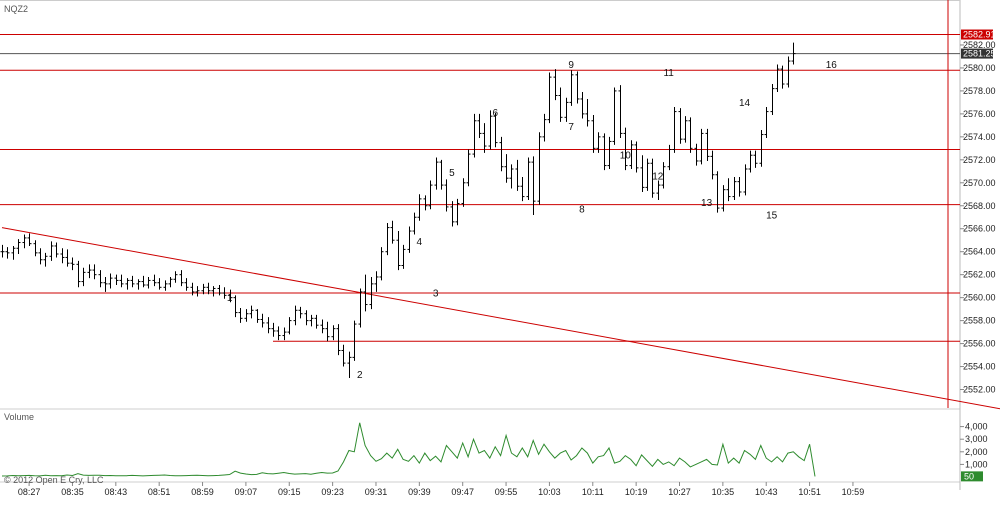 This screenshot has width=1000, height=508. I want to click on time-tick-label: 08:27, so click(29, 492).